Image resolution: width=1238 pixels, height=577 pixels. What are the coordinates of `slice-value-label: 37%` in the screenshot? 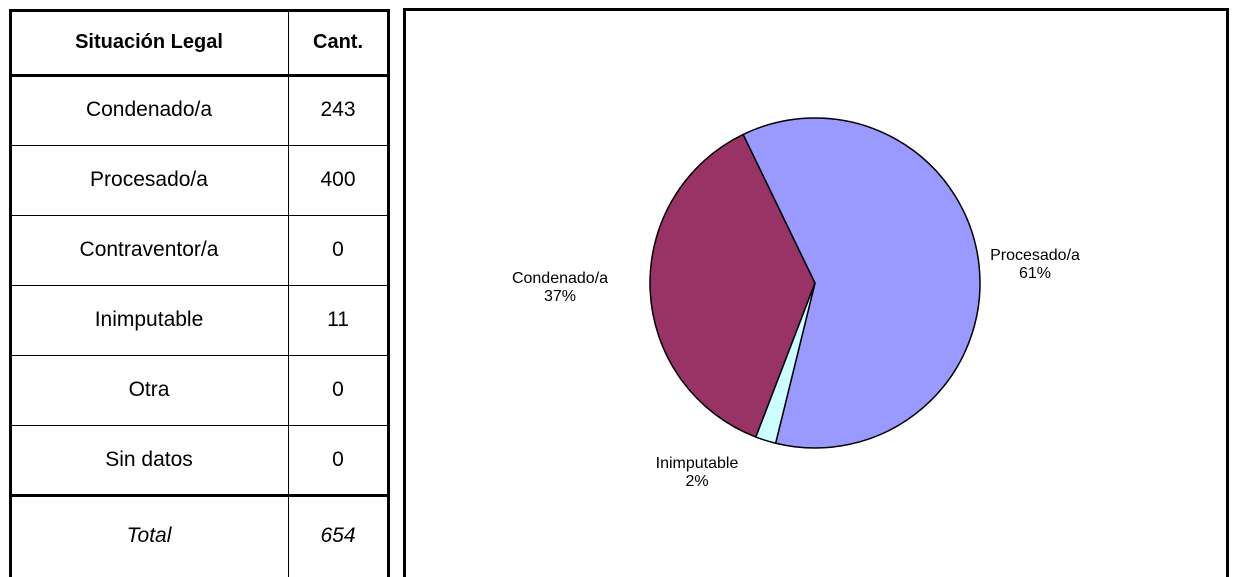 It's located at (560, 296).